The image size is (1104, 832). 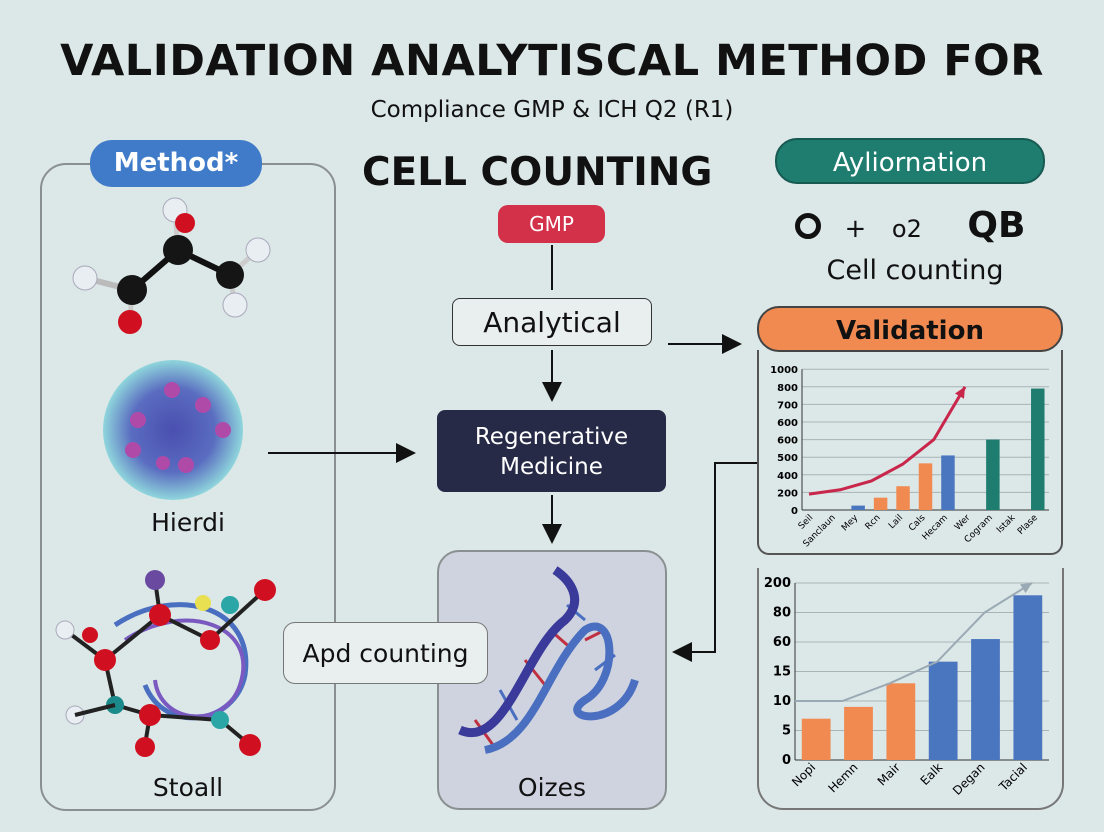 I want to click on cell-counting-heading: CELL COUNTING, so click(x=537, y=172).